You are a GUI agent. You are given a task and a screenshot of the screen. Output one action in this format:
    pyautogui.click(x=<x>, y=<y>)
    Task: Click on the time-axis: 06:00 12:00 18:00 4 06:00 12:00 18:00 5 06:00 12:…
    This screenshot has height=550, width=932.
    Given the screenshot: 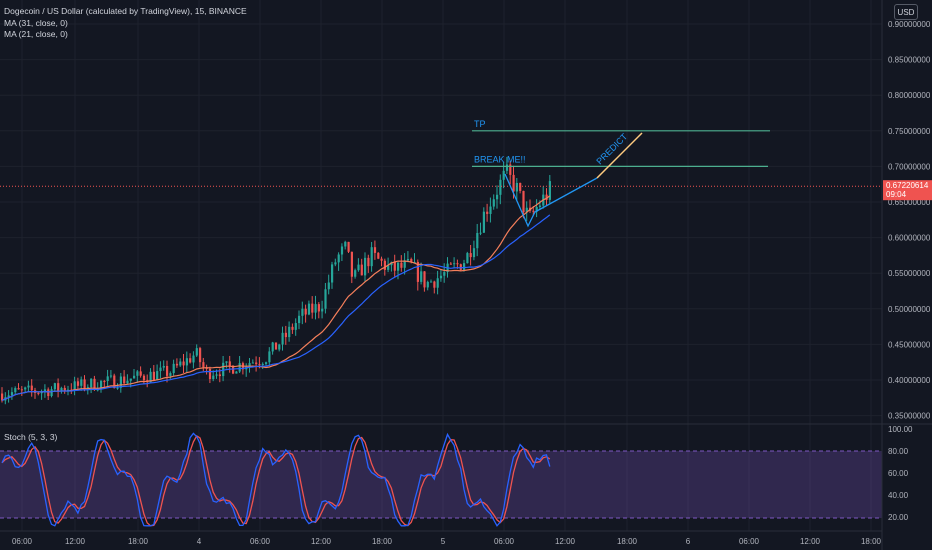 What is the action you would take?
    pyautogui.click(x=447, y=541)
    